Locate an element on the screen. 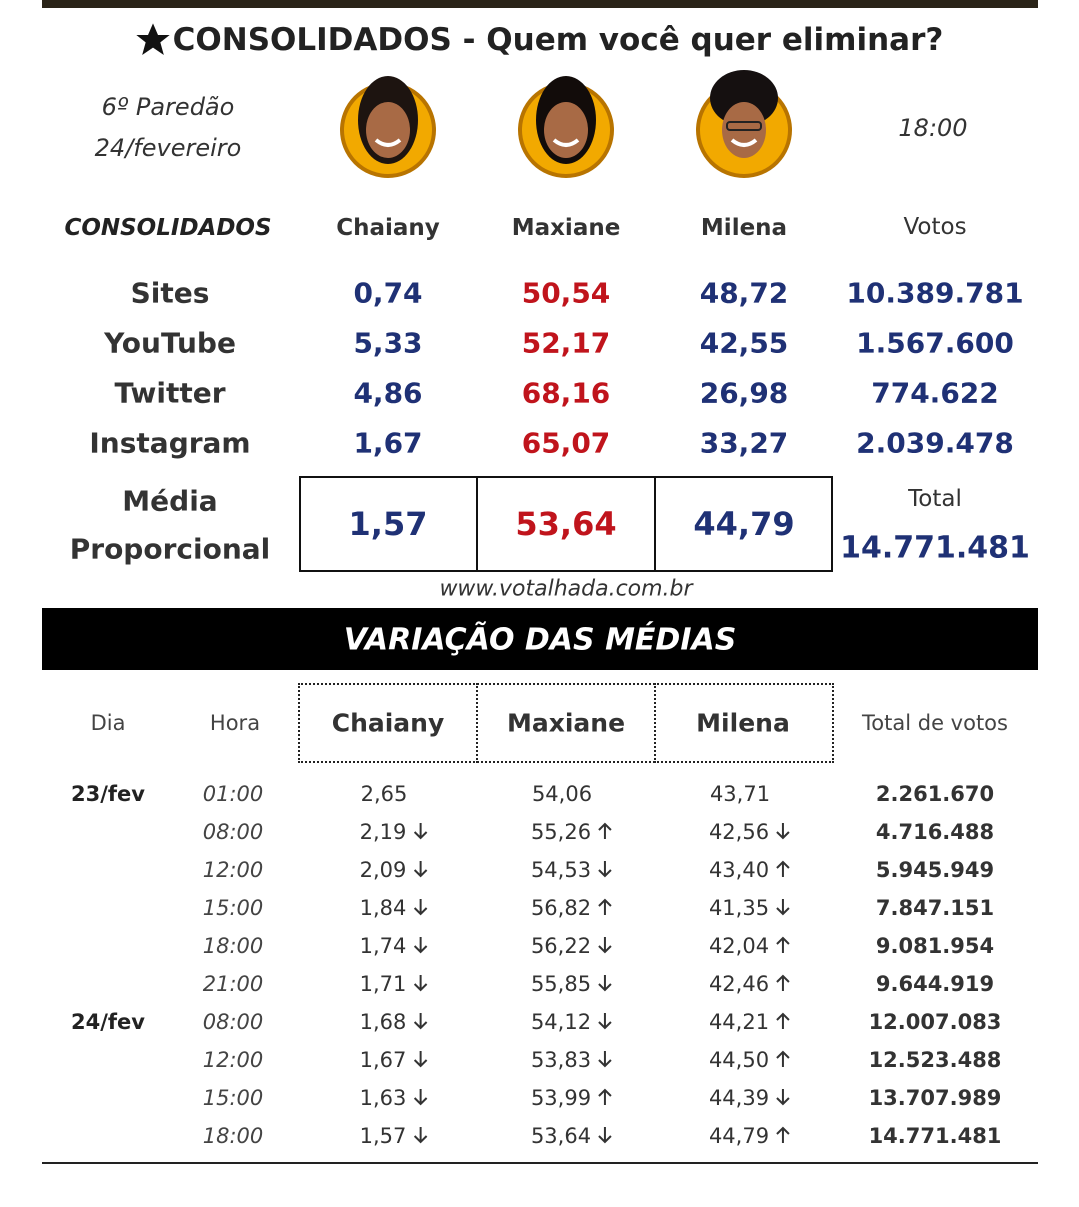 This screenshot has height=1207, width=1079. day: 23/fev is located at coordinates (108, 794).